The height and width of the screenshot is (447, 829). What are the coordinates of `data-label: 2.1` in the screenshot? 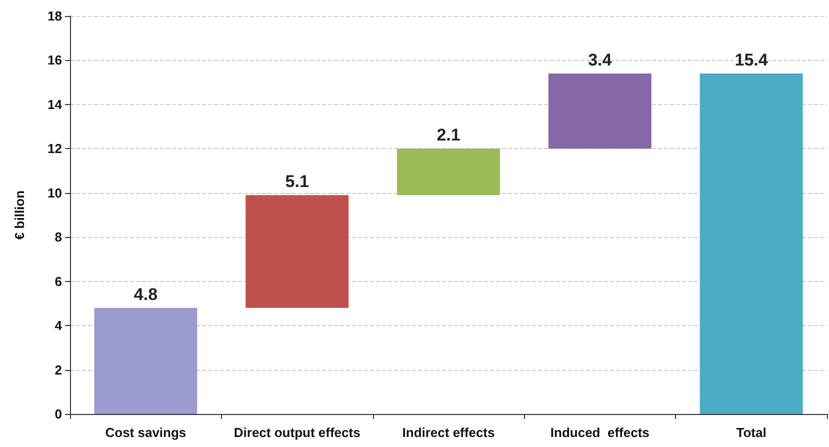 It's located at (448, 135).